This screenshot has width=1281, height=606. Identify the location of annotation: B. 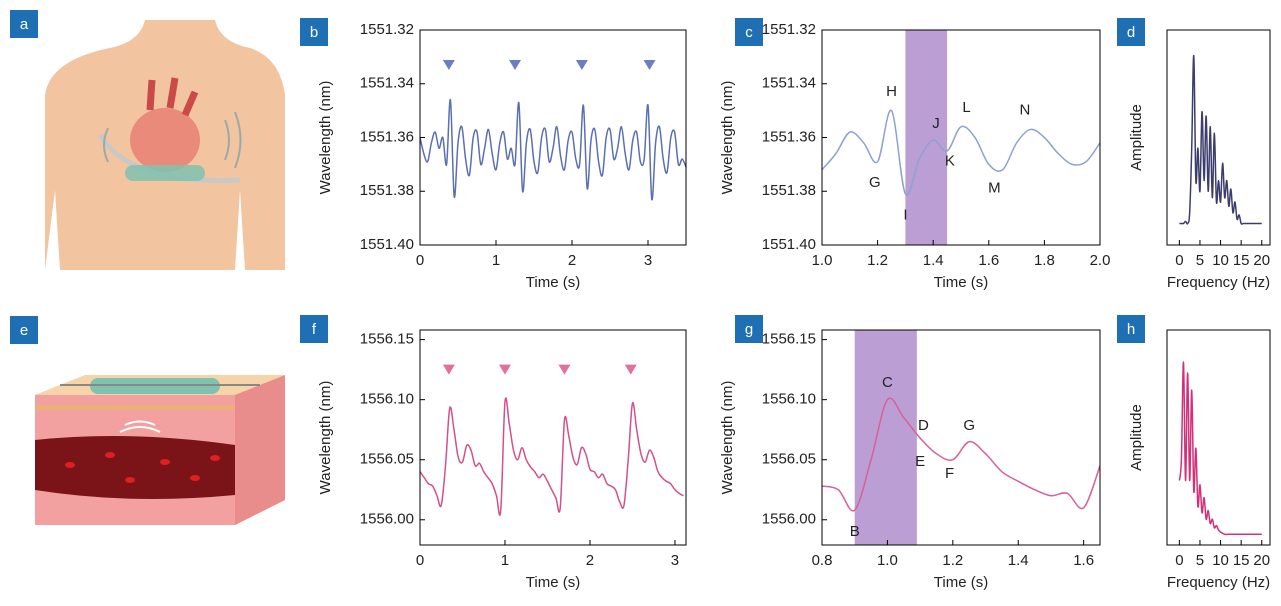
(855, 531).